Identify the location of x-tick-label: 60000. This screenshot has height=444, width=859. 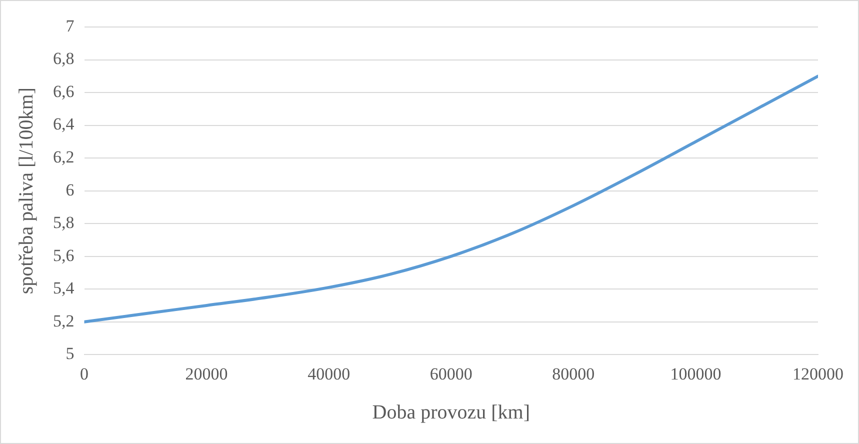
(451, 374).